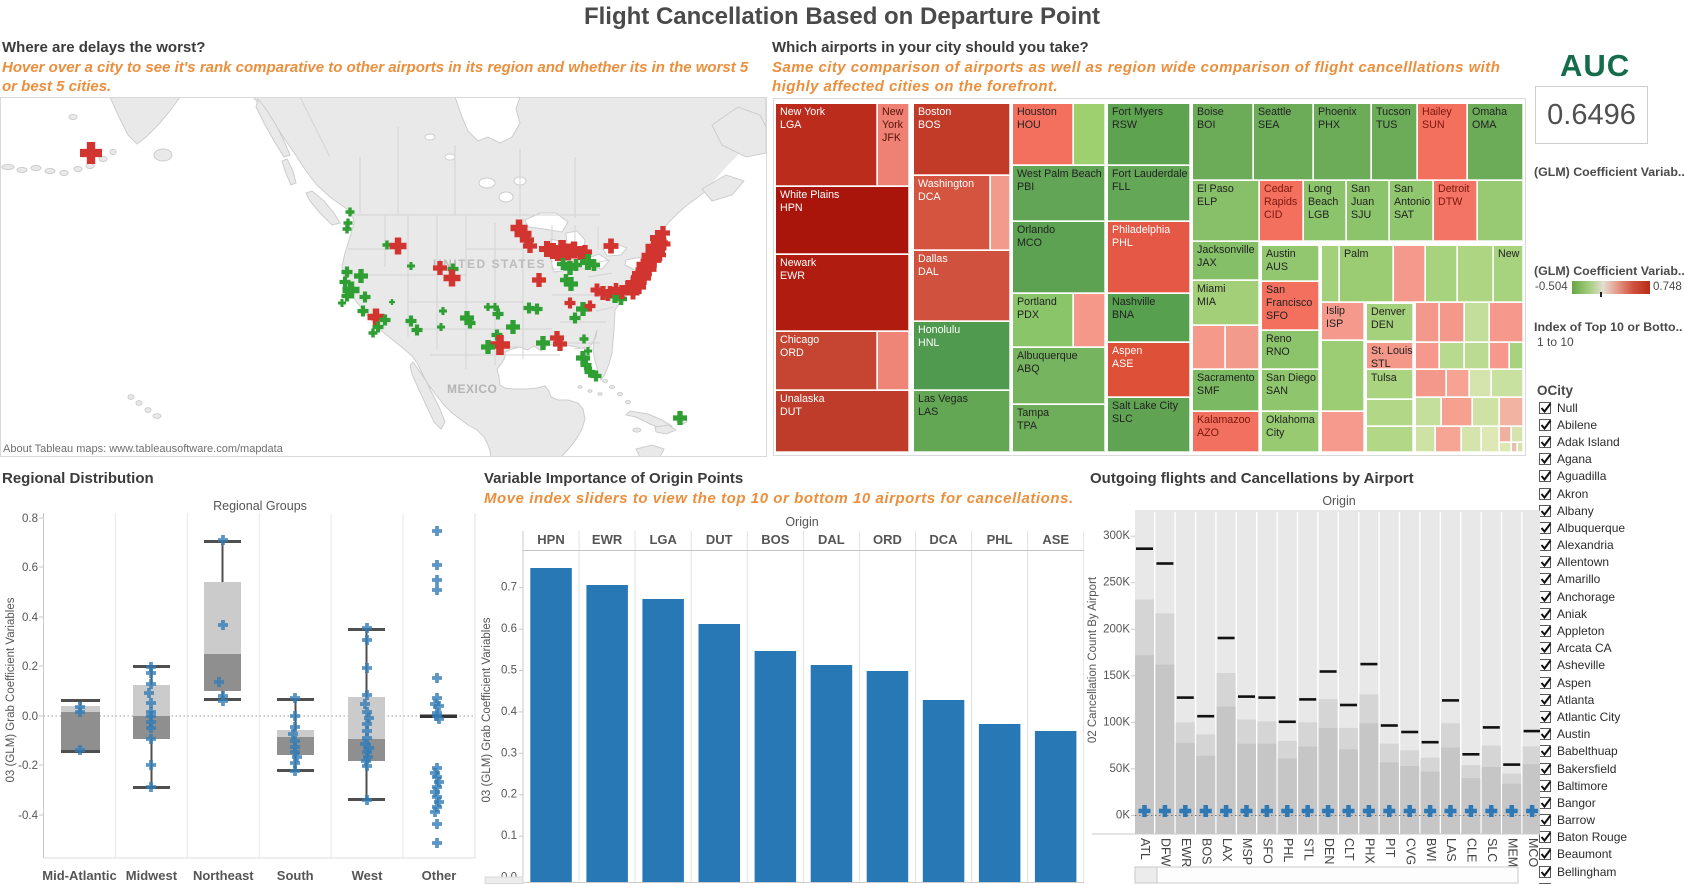 This screenshot has height=884, width=1684. I want to click on svg-text:02 Cancellation Count By Airpo: 02 Cancellation Count By Airport, so click(1093, 659).